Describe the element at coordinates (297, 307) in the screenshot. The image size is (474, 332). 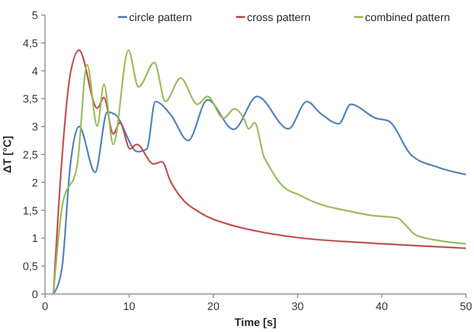
I see `x-tick-label: 30` at that location.